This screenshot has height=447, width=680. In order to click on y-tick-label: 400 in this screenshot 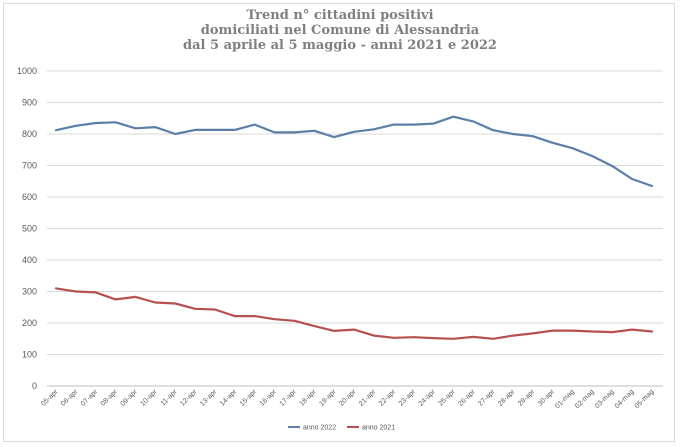, I will do `click(29, 260)`.